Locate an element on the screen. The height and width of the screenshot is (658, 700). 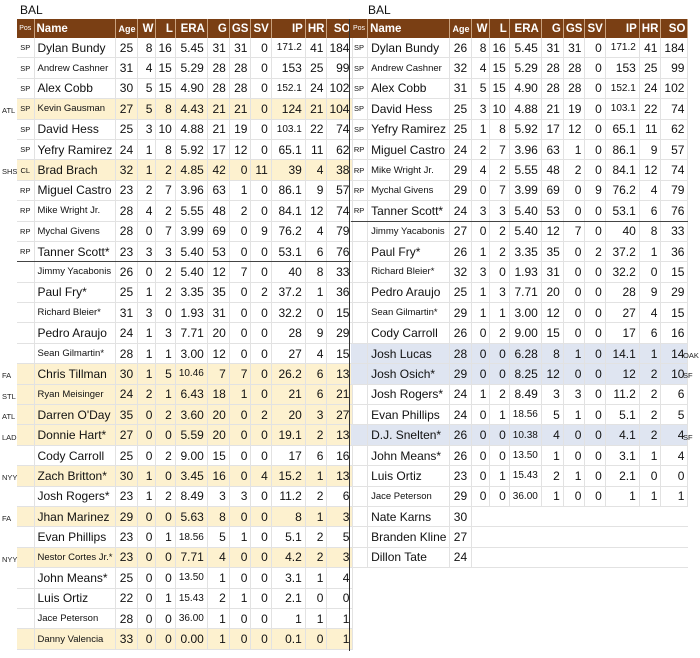
cell-so: 102 is located at coordinates (674, 89).